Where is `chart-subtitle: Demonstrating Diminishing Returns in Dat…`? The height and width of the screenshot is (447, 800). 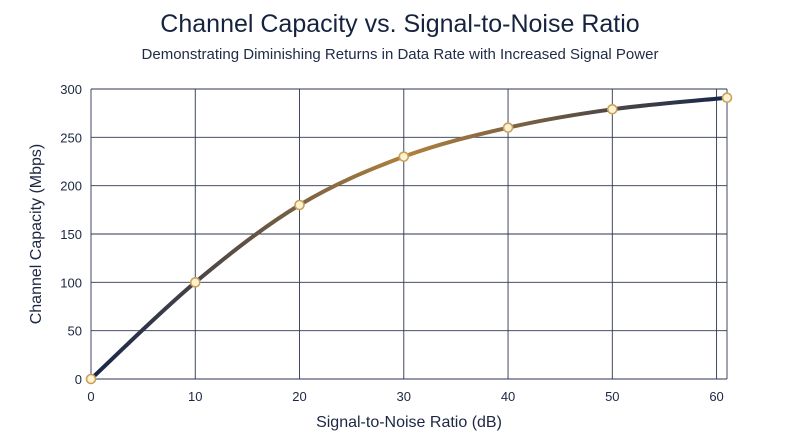
chart-subtitle: Demonstrating Diminishing Returns in Dat… is located at coordinates (400, 54).